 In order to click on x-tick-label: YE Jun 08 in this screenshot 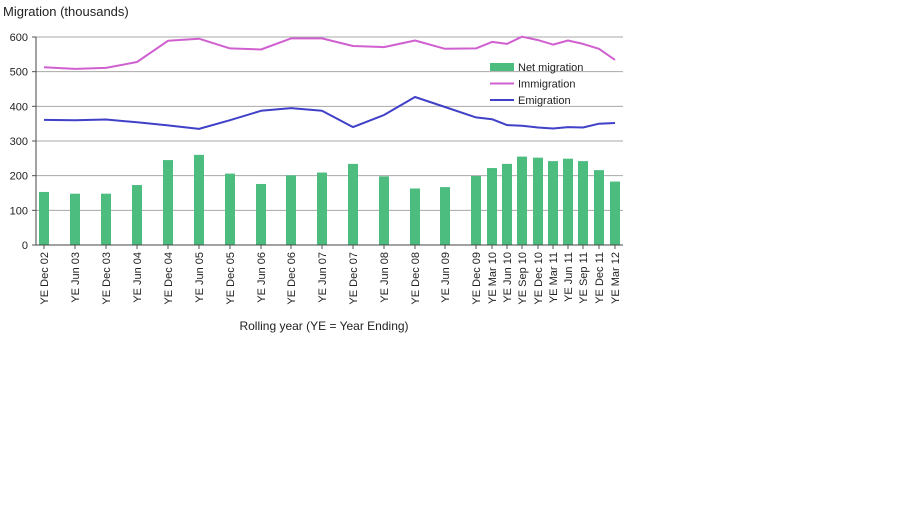, I will do `click(385, 277)`.